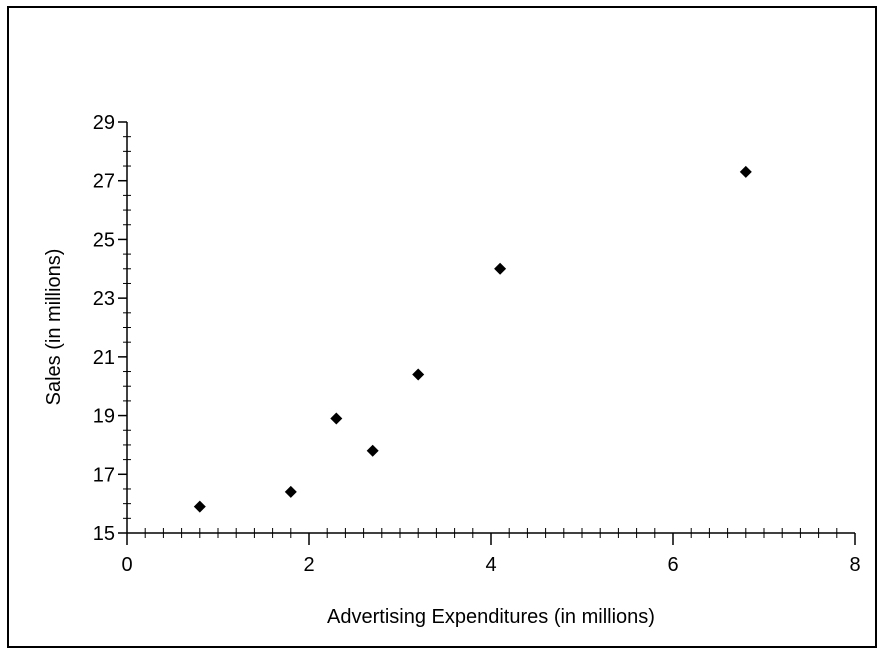 This screenshot has width=888, height=656. What do you see at coordinates (104, 417) in the screenshot?
I see `y-tick-label: 19` at bounding box center [104, 417].